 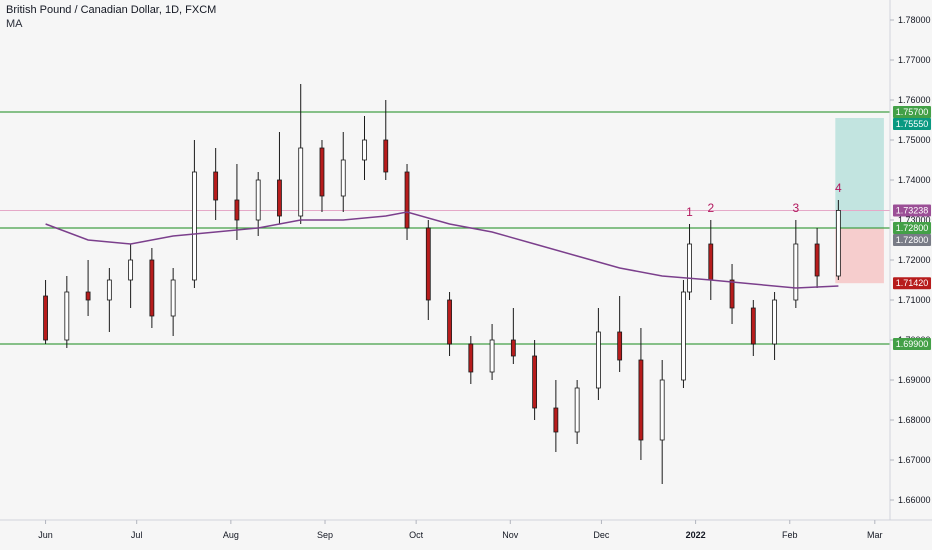 What do you see at coordinates (914, 20) in the screenshot?
I see `price-tick-label: 1.78000` at bounding box center [914, 20].